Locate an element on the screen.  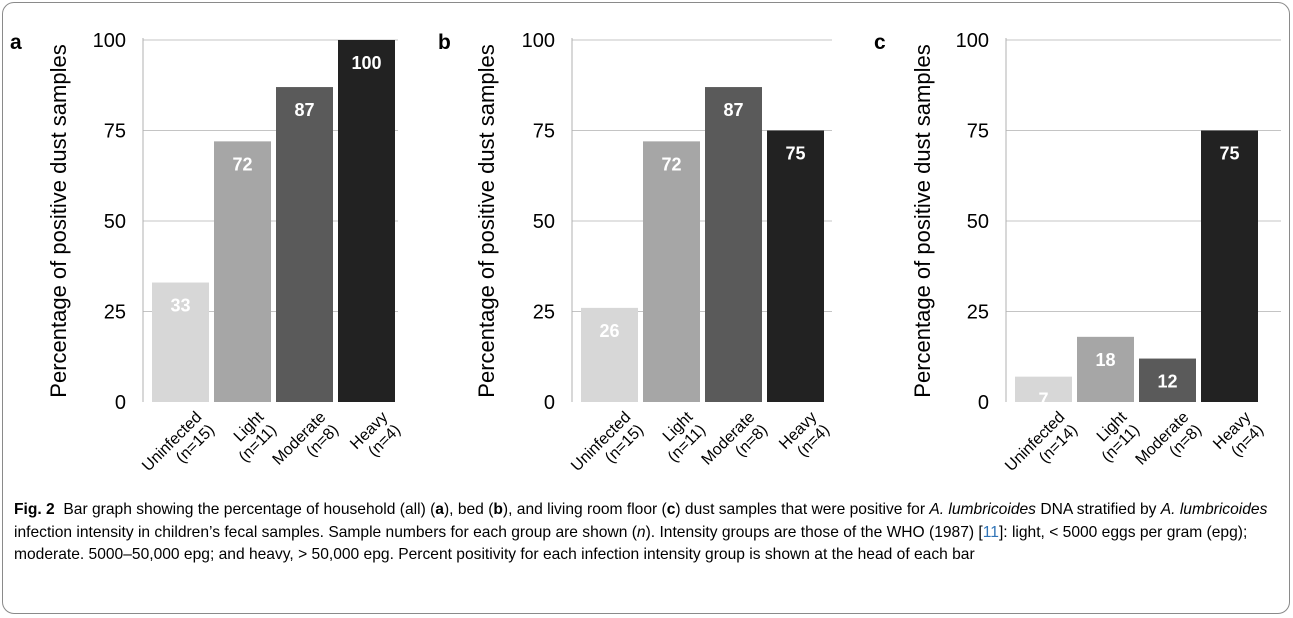
x-tick-label: Uninfected(n=14) is located at coordinates (1041, 448).